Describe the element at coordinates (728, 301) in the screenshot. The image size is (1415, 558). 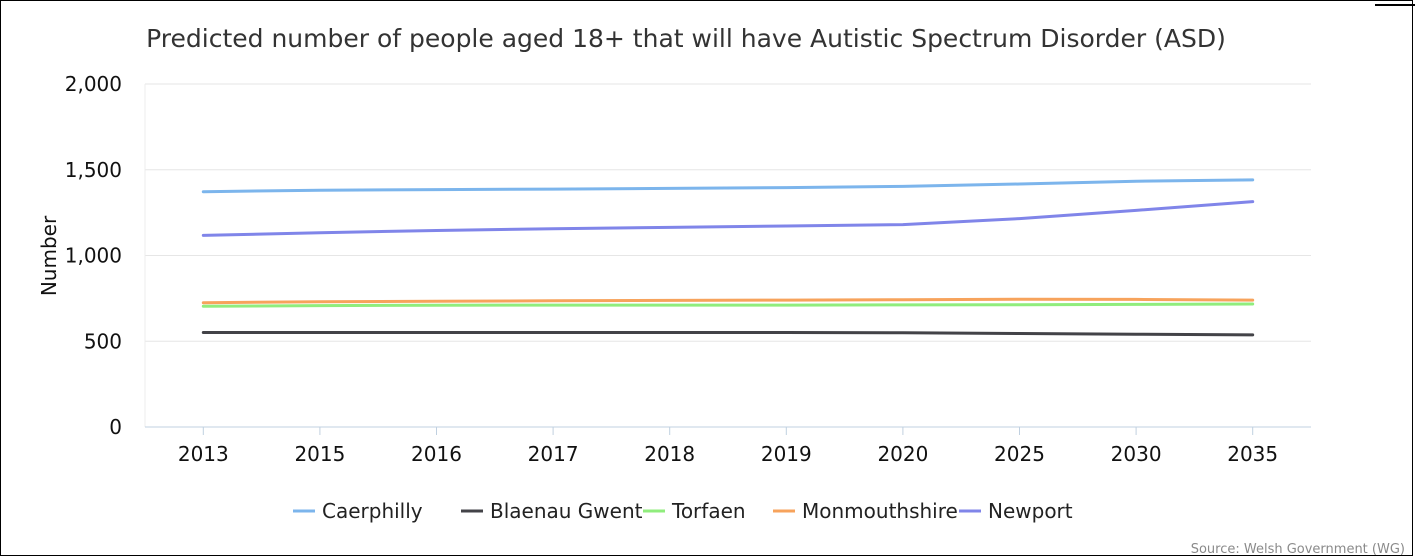
I see `series-line-monmouthshire` at that location.